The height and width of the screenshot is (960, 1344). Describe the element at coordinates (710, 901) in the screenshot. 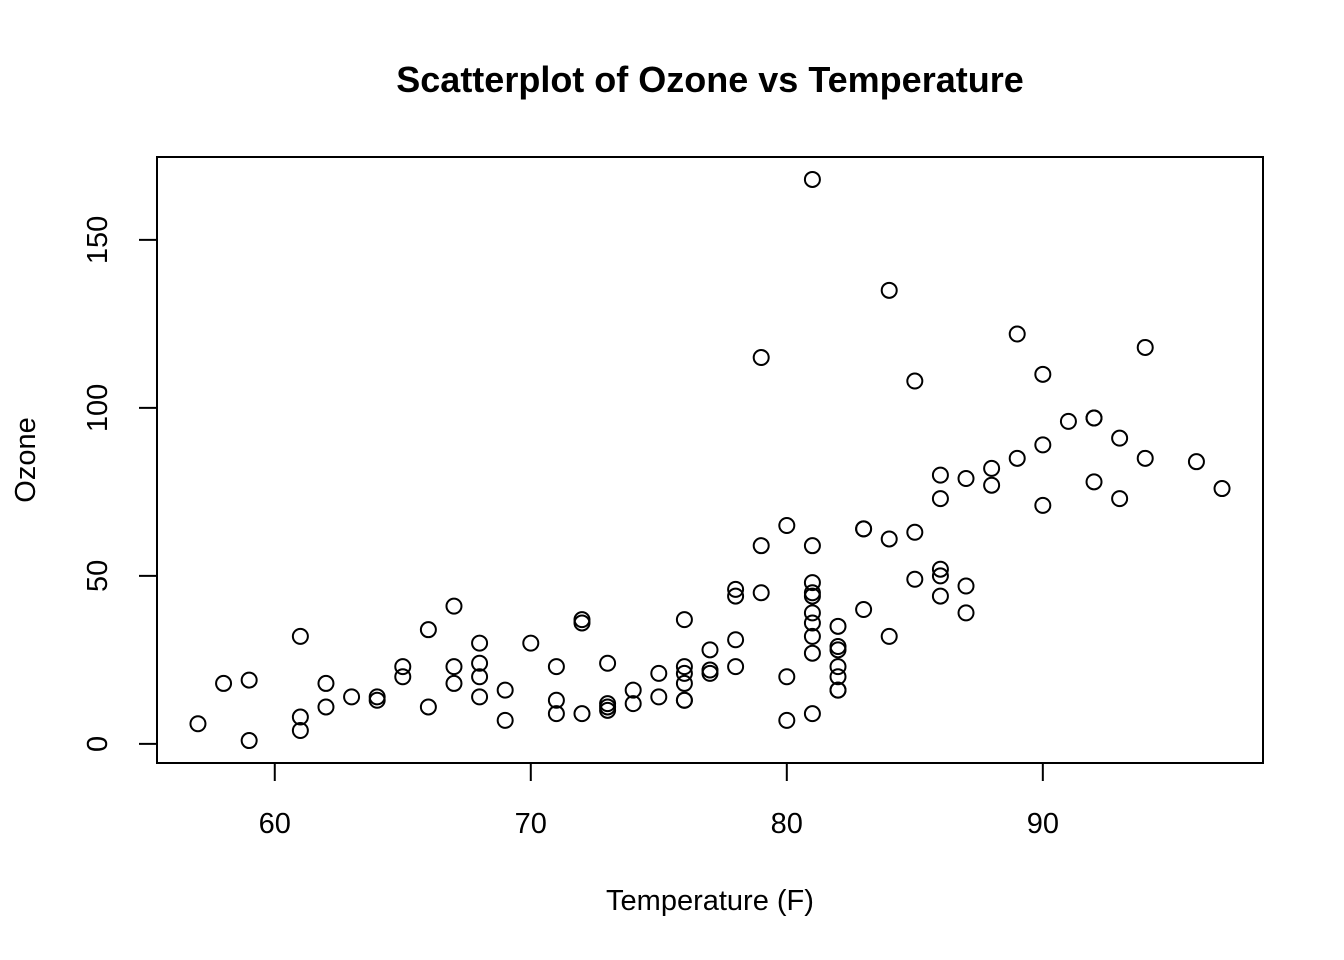

I see `x-axis-label: Temperature (F)` at that location.